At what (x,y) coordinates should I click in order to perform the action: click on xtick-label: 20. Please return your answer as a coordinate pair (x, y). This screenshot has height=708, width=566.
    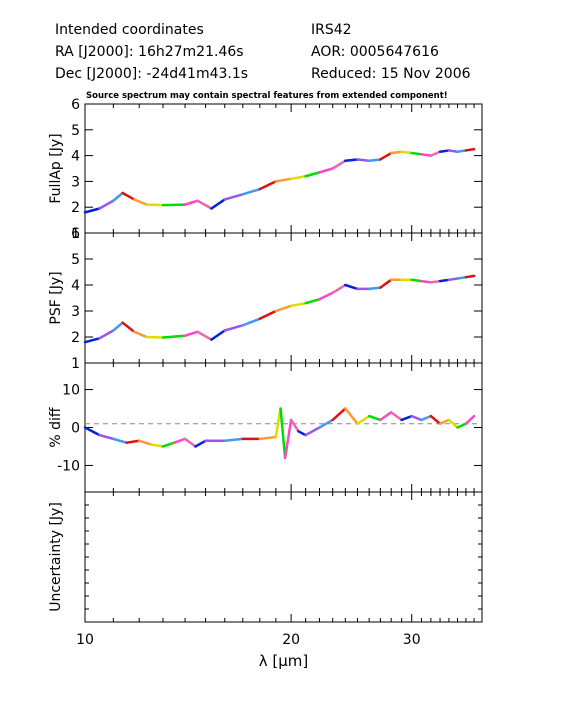
    Looking at the image, I should click on (291, 640).